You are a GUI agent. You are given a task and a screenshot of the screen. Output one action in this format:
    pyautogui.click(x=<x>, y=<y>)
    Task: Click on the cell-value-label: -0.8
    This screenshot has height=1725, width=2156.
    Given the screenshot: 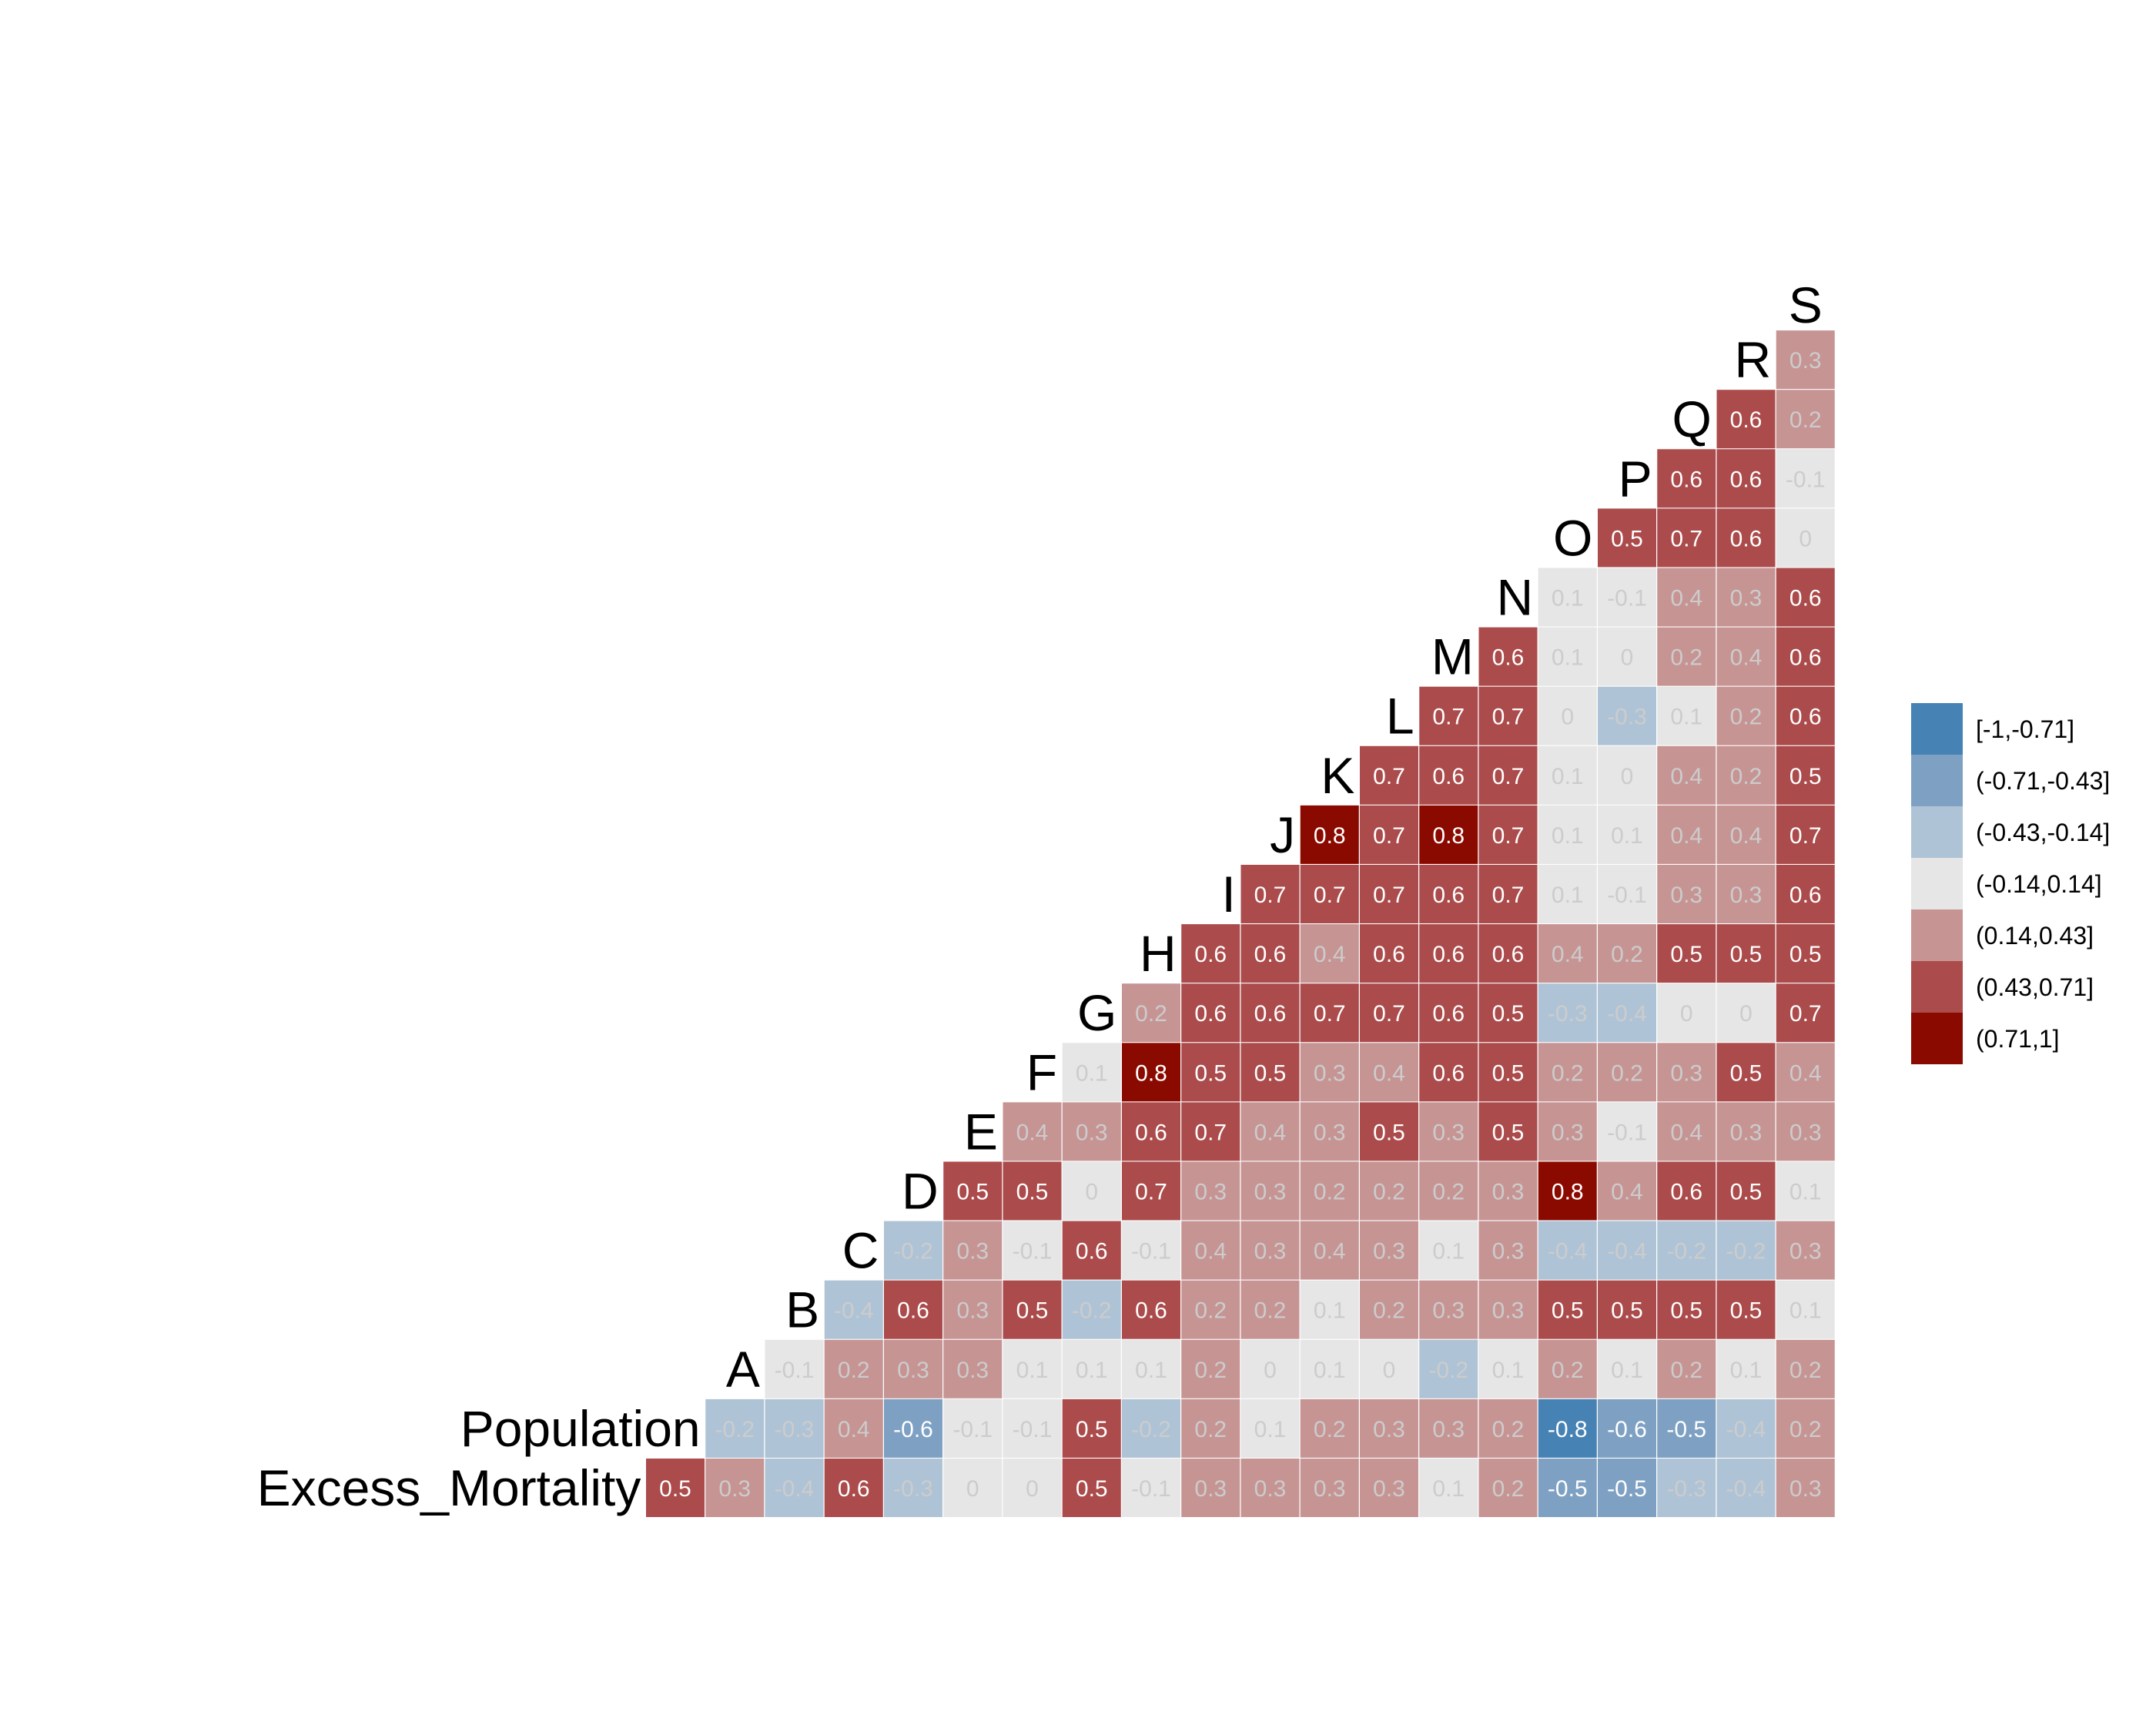 What is the action you would take?
    pyautogui.click(x=1568, y=1429)
    